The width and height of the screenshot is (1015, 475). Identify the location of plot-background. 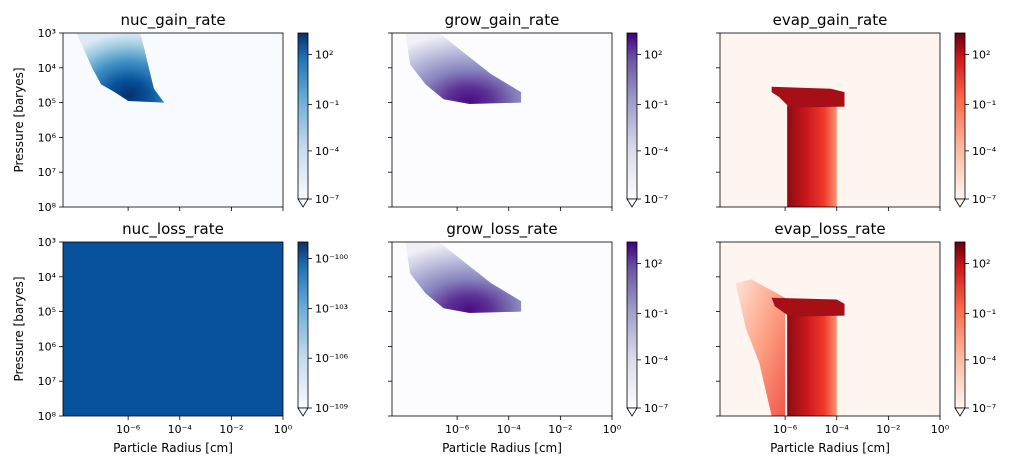
(173, 329).